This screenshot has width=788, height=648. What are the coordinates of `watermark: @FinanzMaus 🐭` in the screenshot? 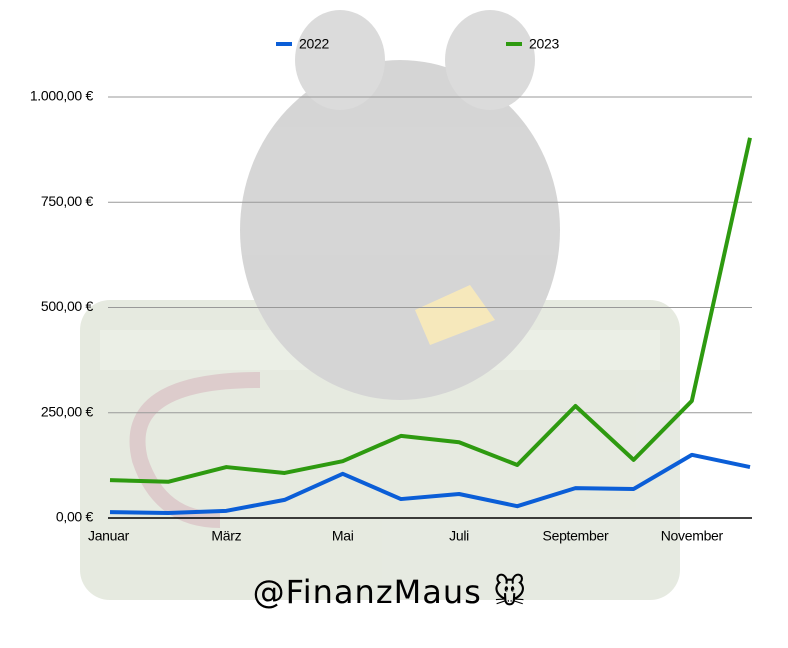 It's located at (390, 592).